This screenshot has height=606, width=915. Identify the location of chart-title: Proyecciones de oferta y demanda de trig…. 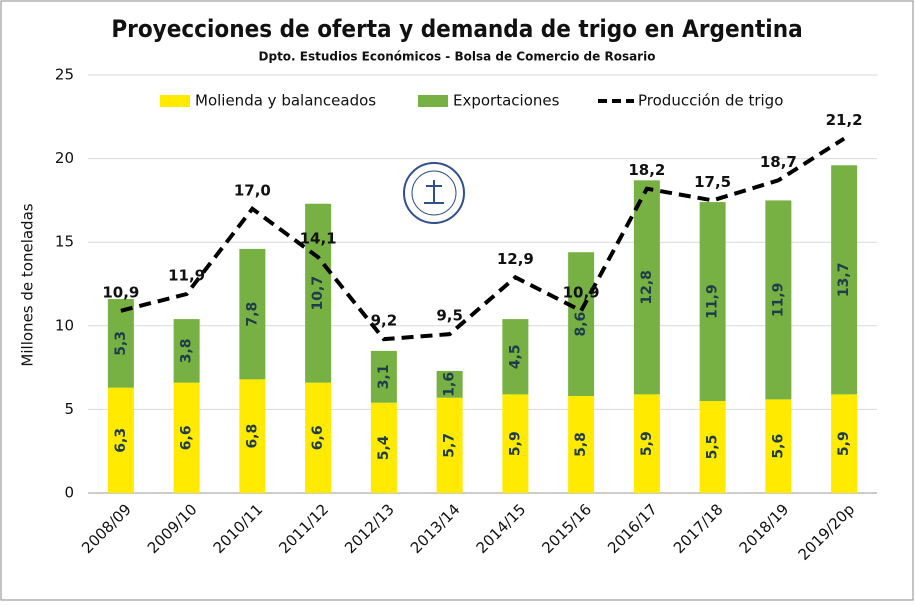
(456, 29).